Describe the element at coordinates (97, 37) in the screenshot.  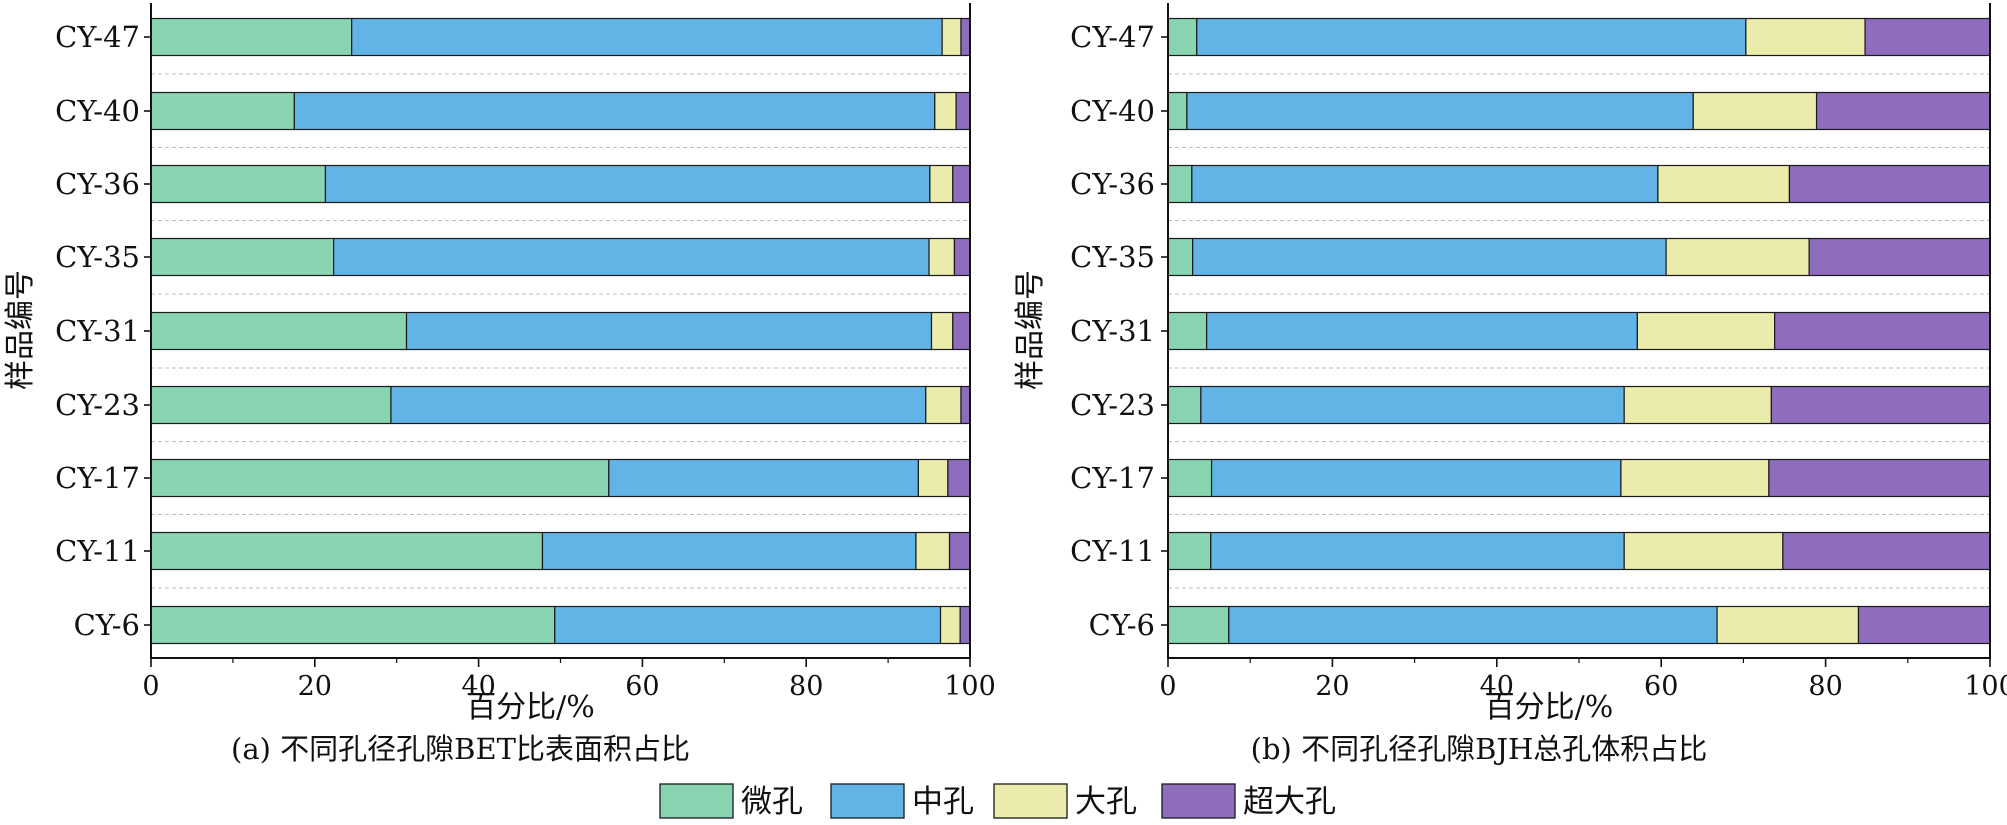
I see `y-tick-label: CY-47` at that location.